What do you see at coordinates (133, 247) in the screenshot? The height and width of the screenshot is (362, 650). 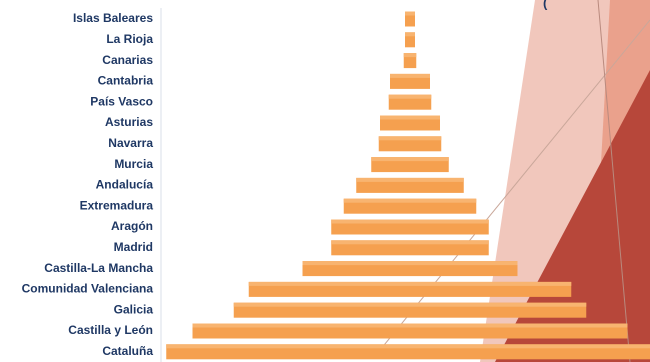 I see `category-label-madrid: Madrid` at bounding box center [133, 247].